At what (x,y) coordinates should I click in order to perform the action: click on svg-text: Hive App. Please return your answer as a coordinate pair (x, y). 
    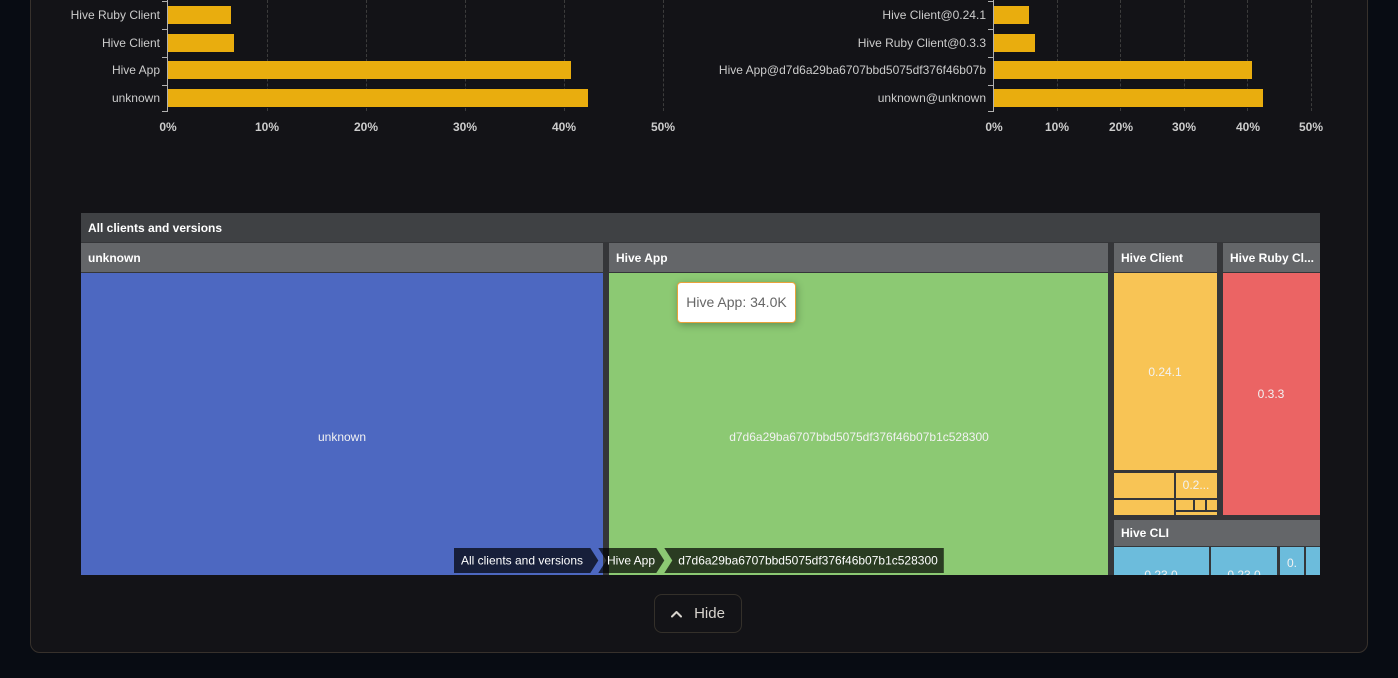
    Looking at the image, I should click on (631, 561).